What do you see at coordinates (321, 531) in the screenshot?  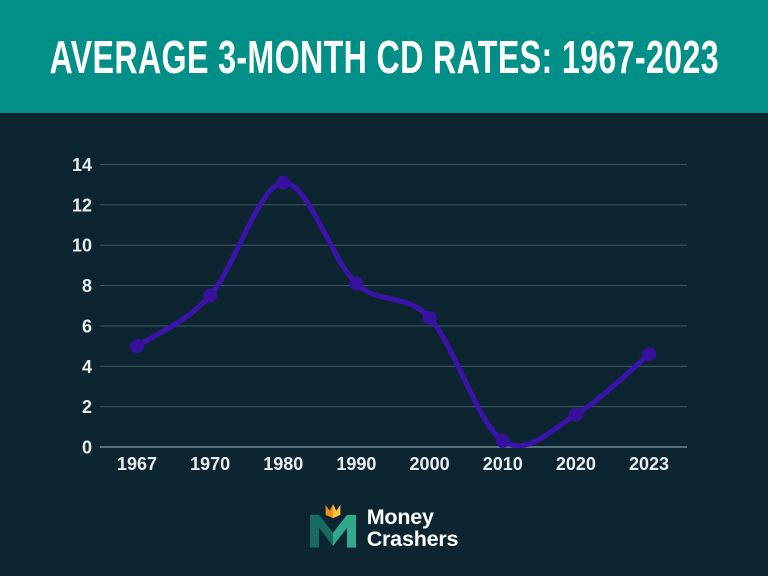 I see `logo-m-left-shape` at bounding box center [321, 531].